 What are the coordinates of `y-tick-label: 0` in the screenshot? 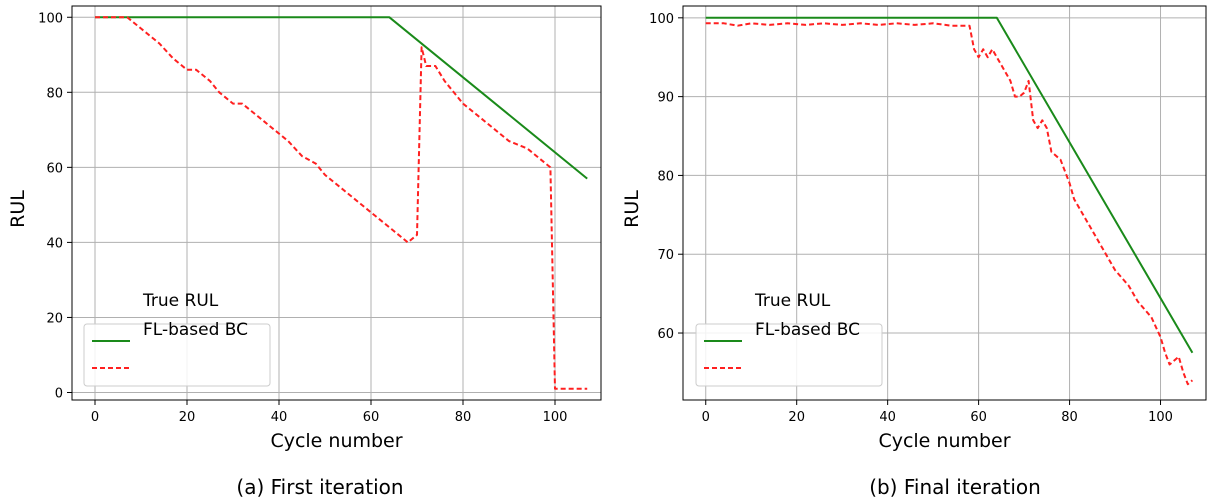 It's located at (59, 393).